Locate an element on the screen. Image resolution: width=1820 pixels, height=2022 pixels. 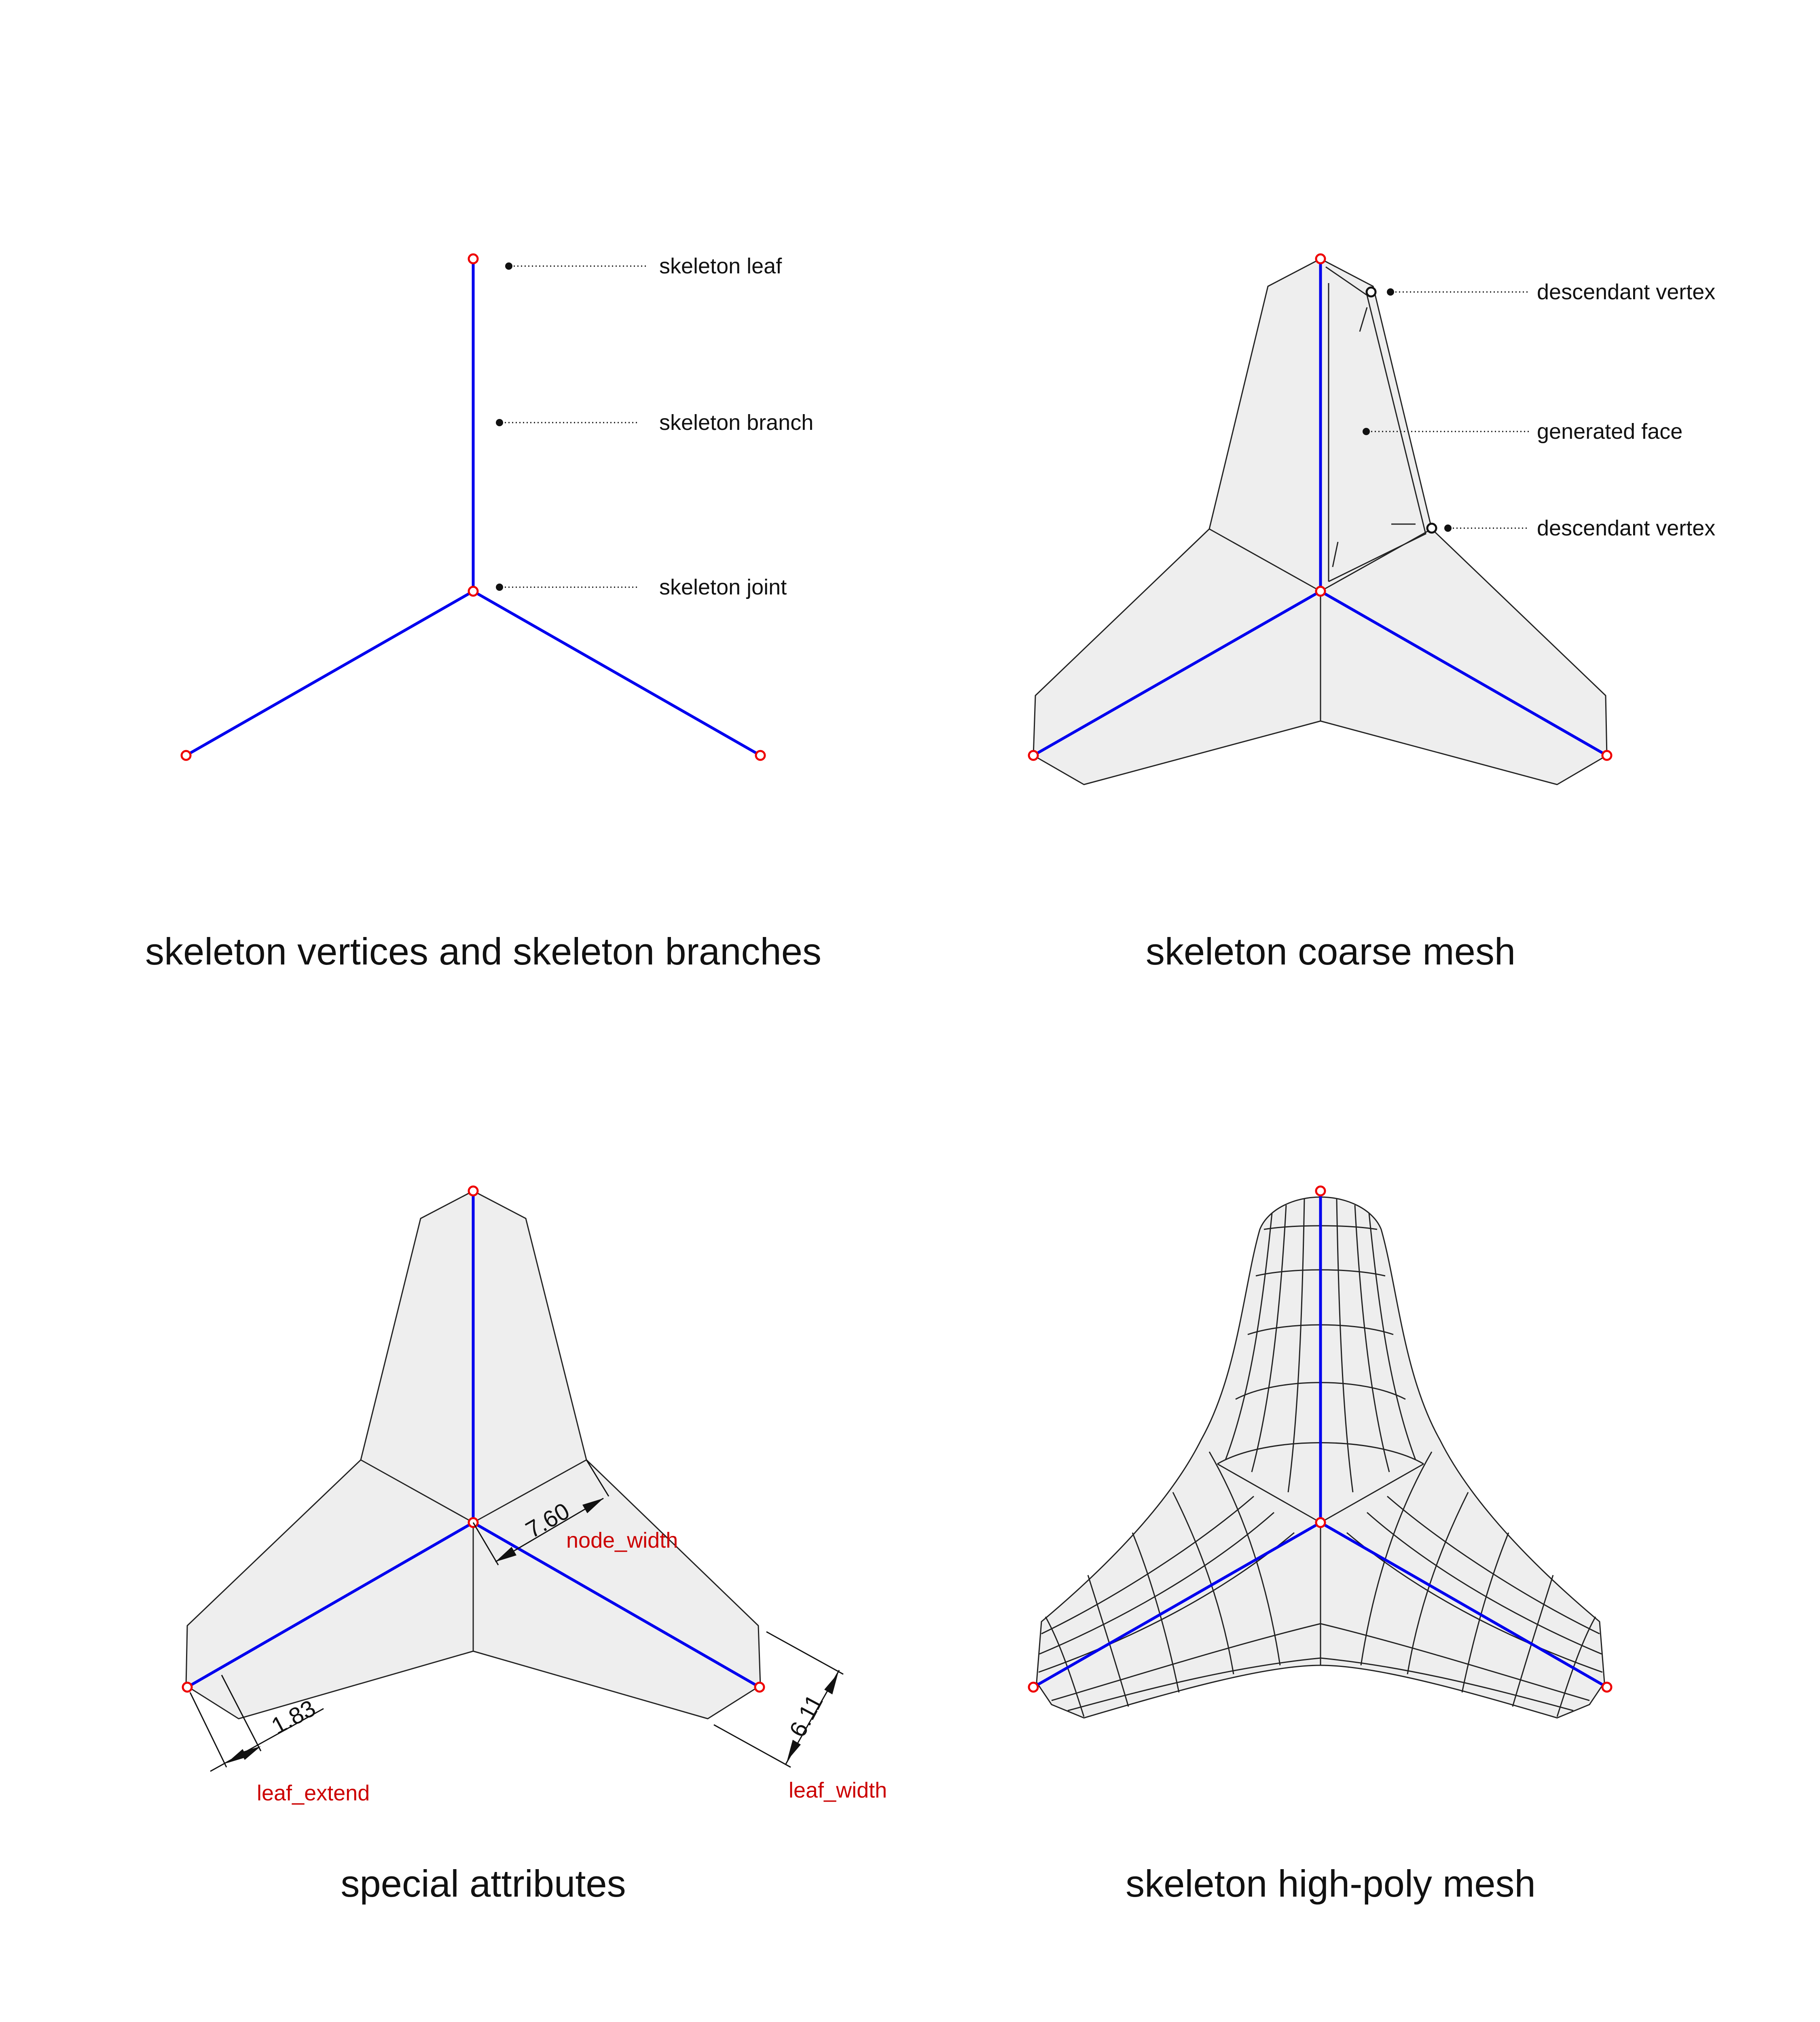
callout-leaf-label: skeleton leaf is located at coordinates (720, 266).